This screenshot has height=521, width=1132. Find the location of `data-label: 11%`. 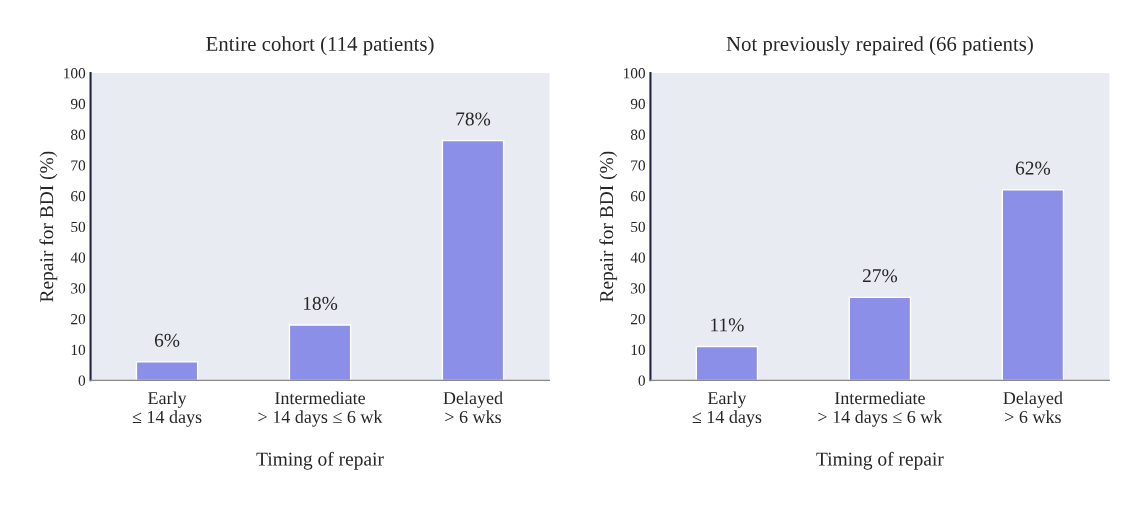

data-label: 11% is located at coordinates (727, 325).